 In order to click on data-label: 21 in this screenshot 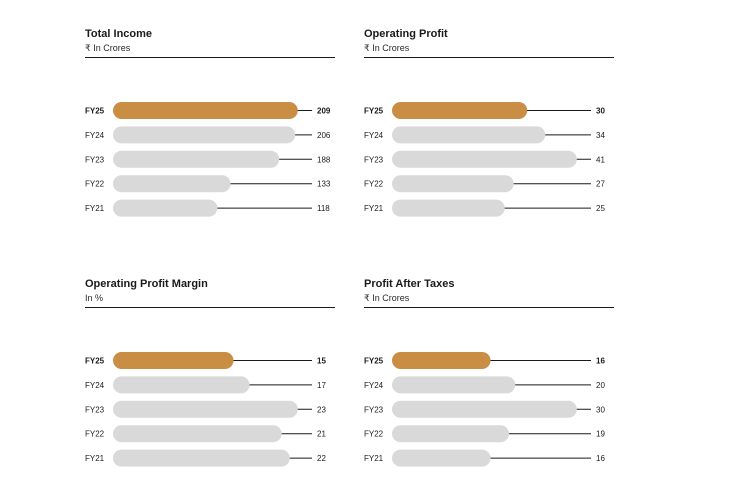, I will do `click(321, 434)`.